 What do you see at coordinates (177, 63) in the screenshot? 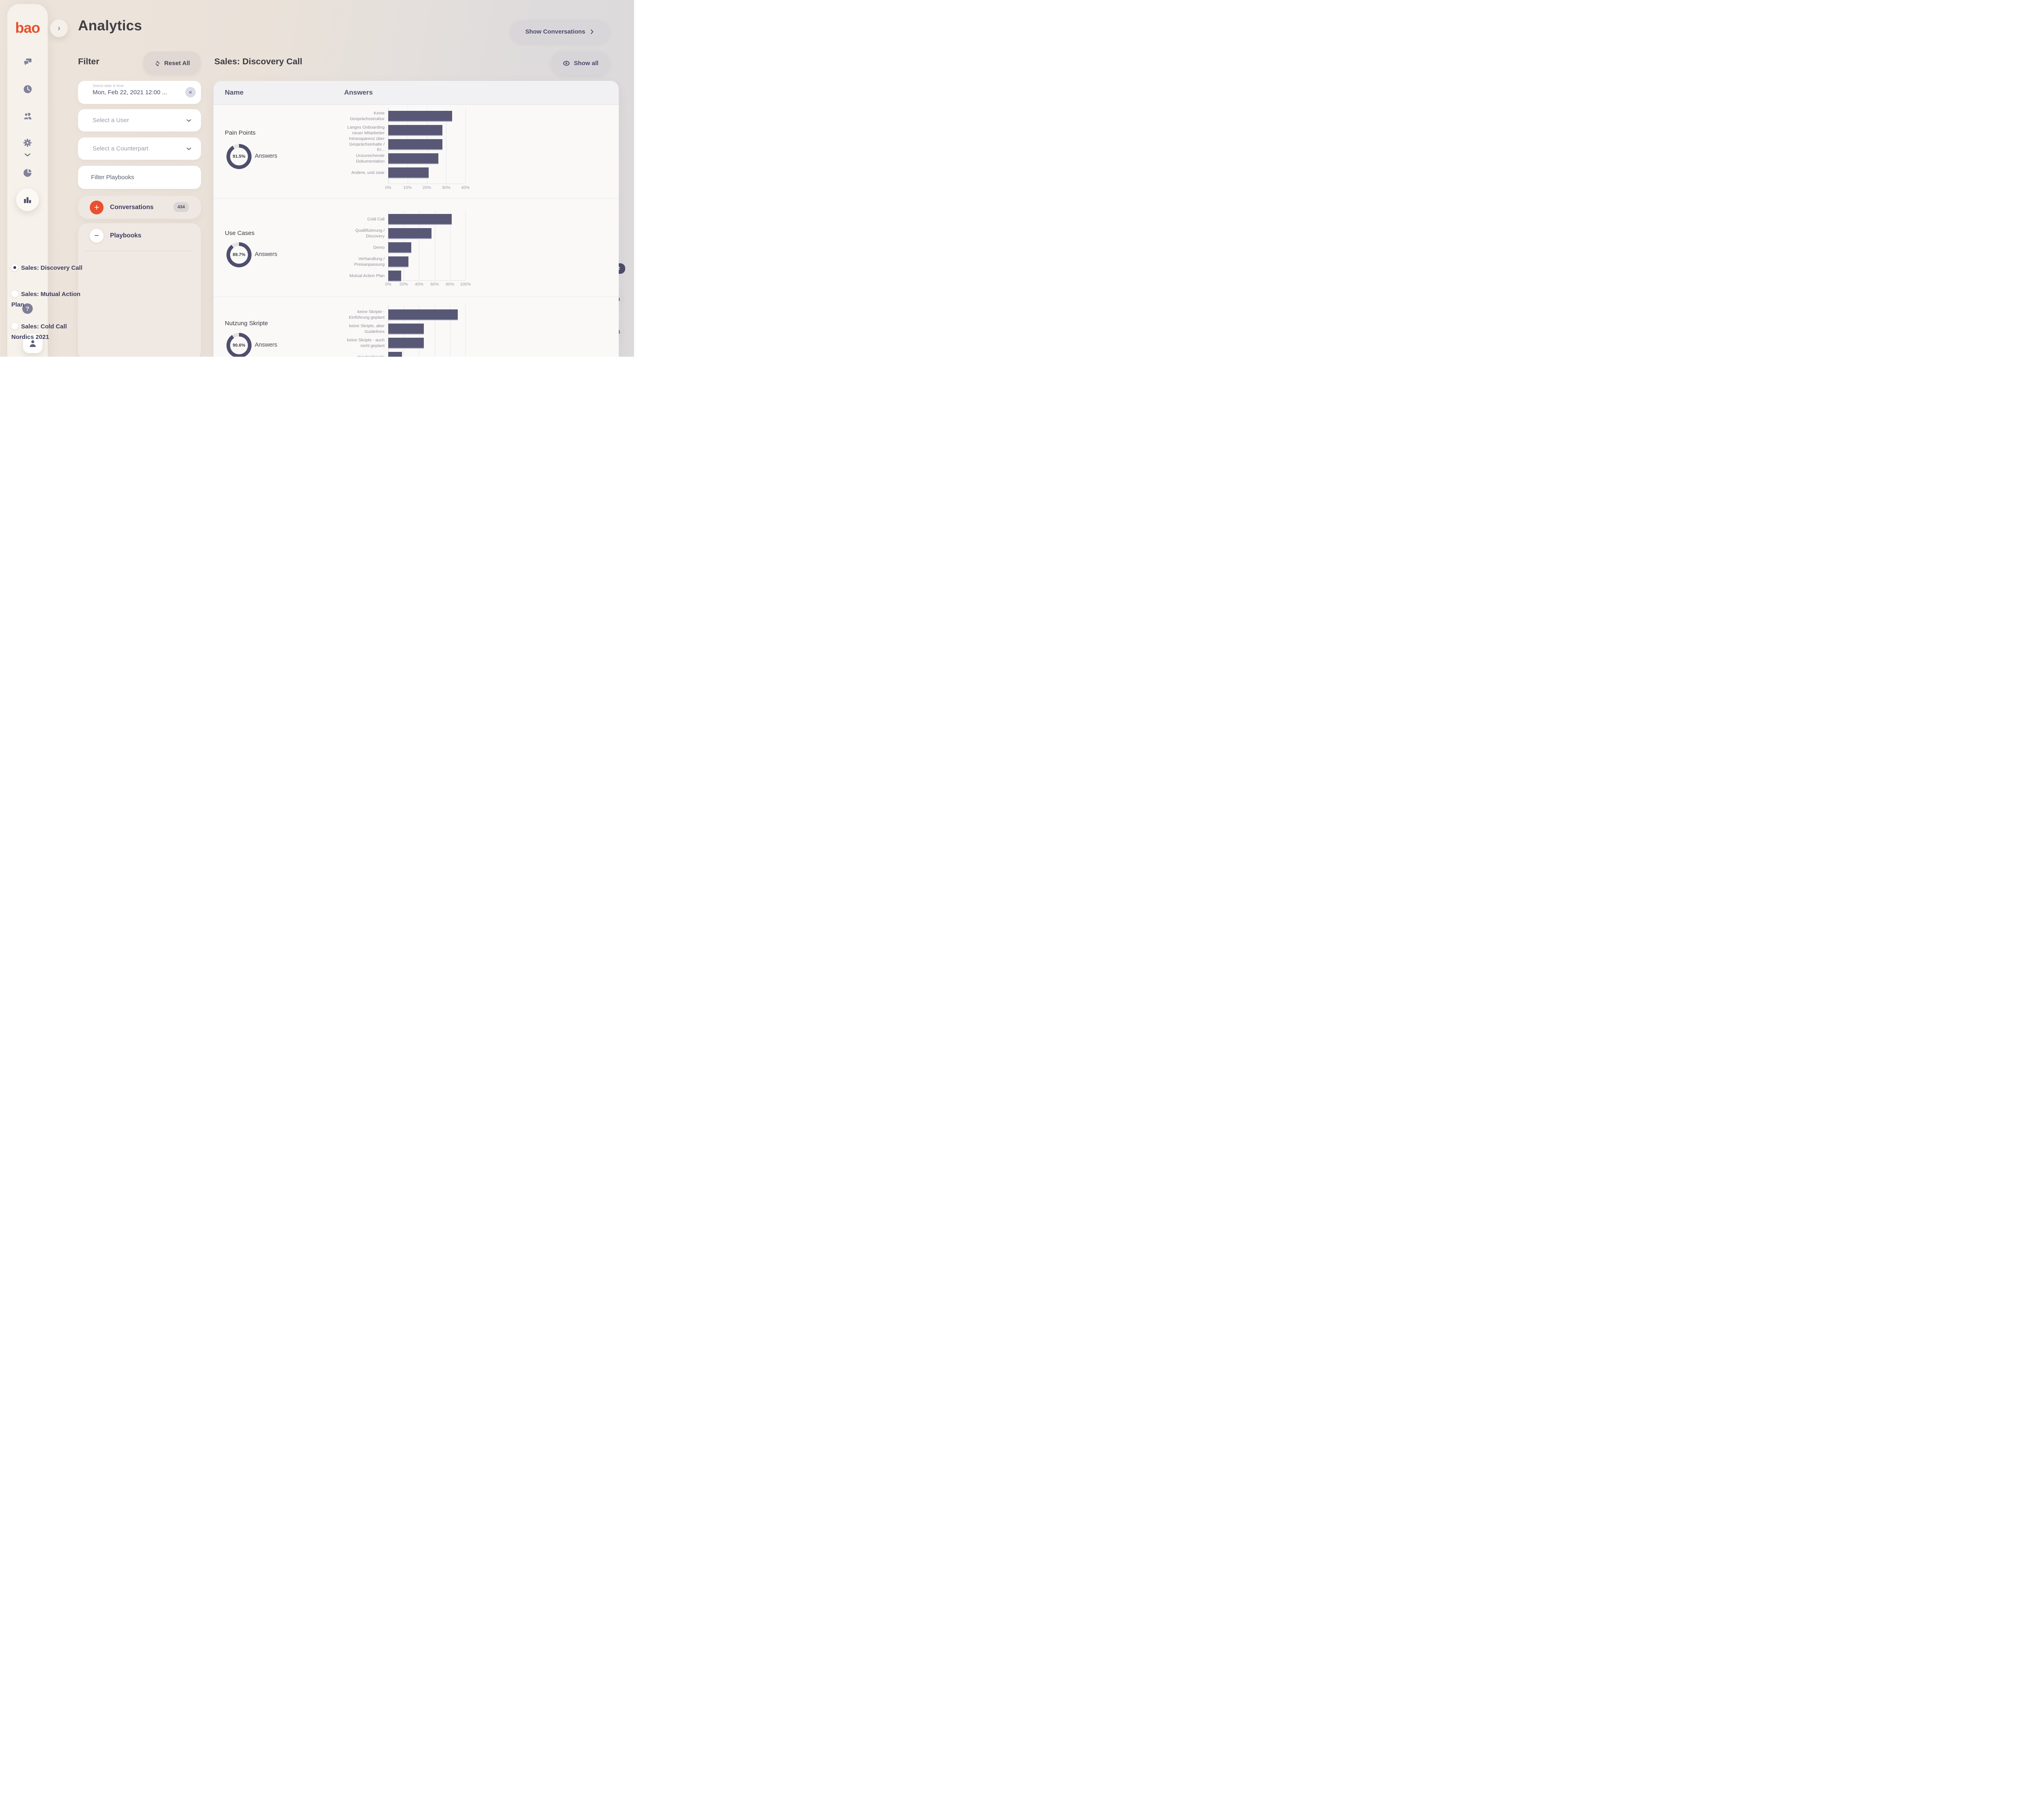
I see `reset-all-label: Reset All` at bounding box center [177, 63].